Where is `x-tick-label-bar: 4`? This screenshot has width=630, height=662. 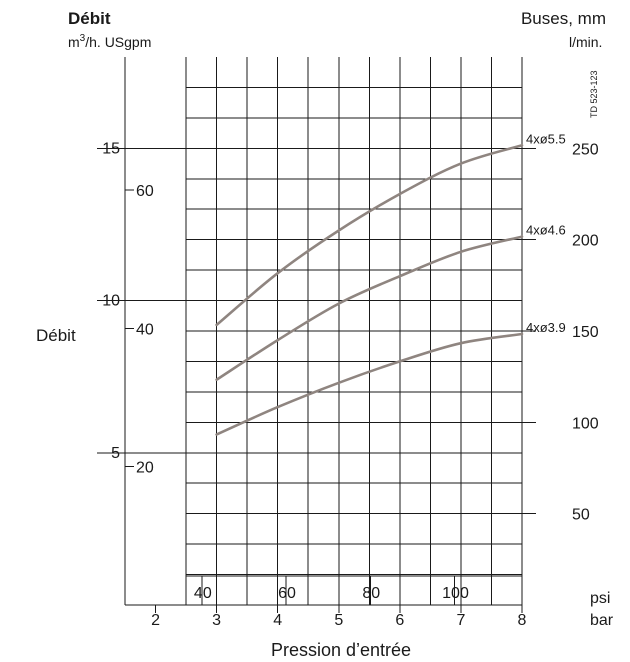 x-tick-label-bar: 4 is located at coordinates (277, 620).